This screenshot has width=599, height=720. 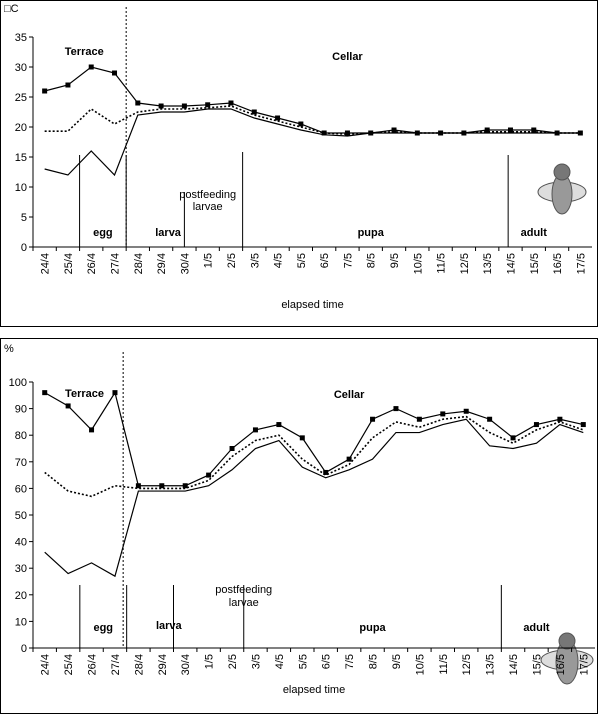 What do you see at coordinates (46, 664) in the screenshot?
I see `x-tick-label: 24/4` at bounding box center [46, 664].